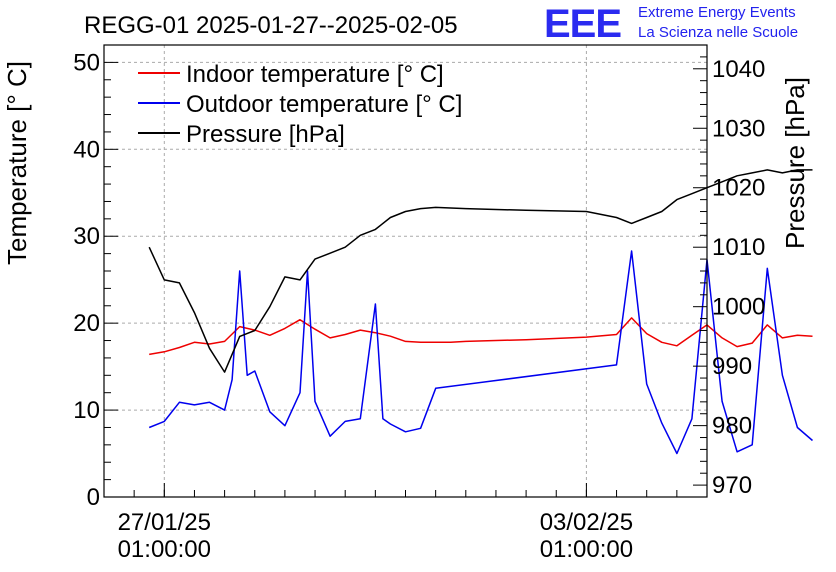 This screenshot has height=572, width=836. What do you see at coordinates (732, 485) in the screenshot?
I see `y2-tick-label: 970` at bounding box center [732, 485].